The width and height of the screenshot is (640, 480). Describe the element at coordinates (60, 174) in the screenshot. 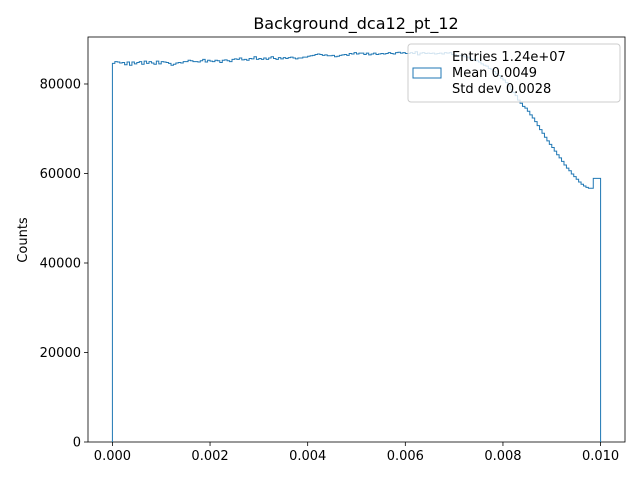

I see `y-tick-label: 60000` at that location.